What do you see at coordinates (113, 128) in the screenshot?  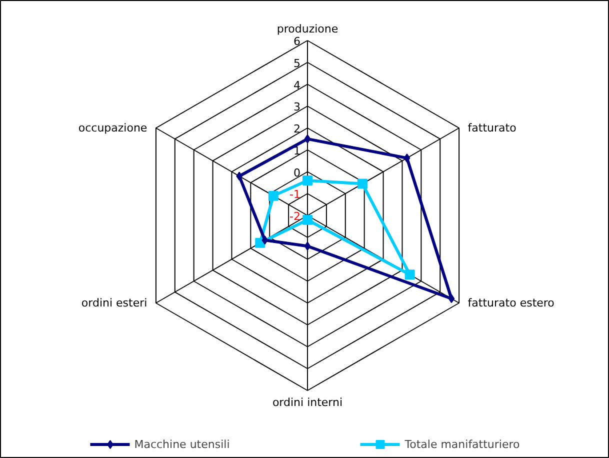 I see `spoke-label: occupazione` at bounding box center [113, 128].